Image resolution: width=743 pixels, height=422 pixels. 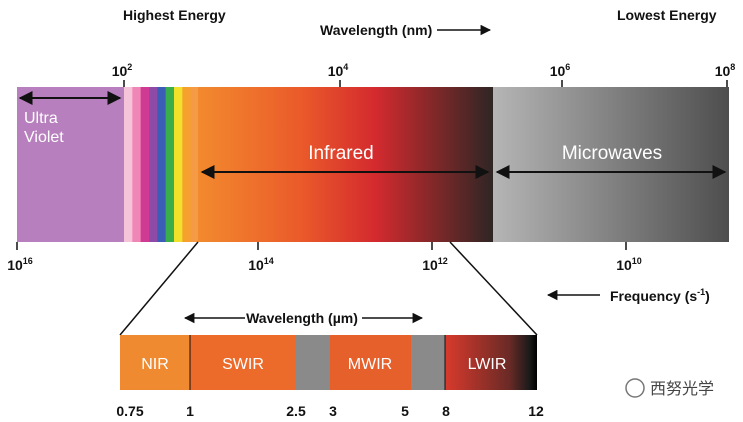 I want to click on mwir-region, so click(x=370, y=362).